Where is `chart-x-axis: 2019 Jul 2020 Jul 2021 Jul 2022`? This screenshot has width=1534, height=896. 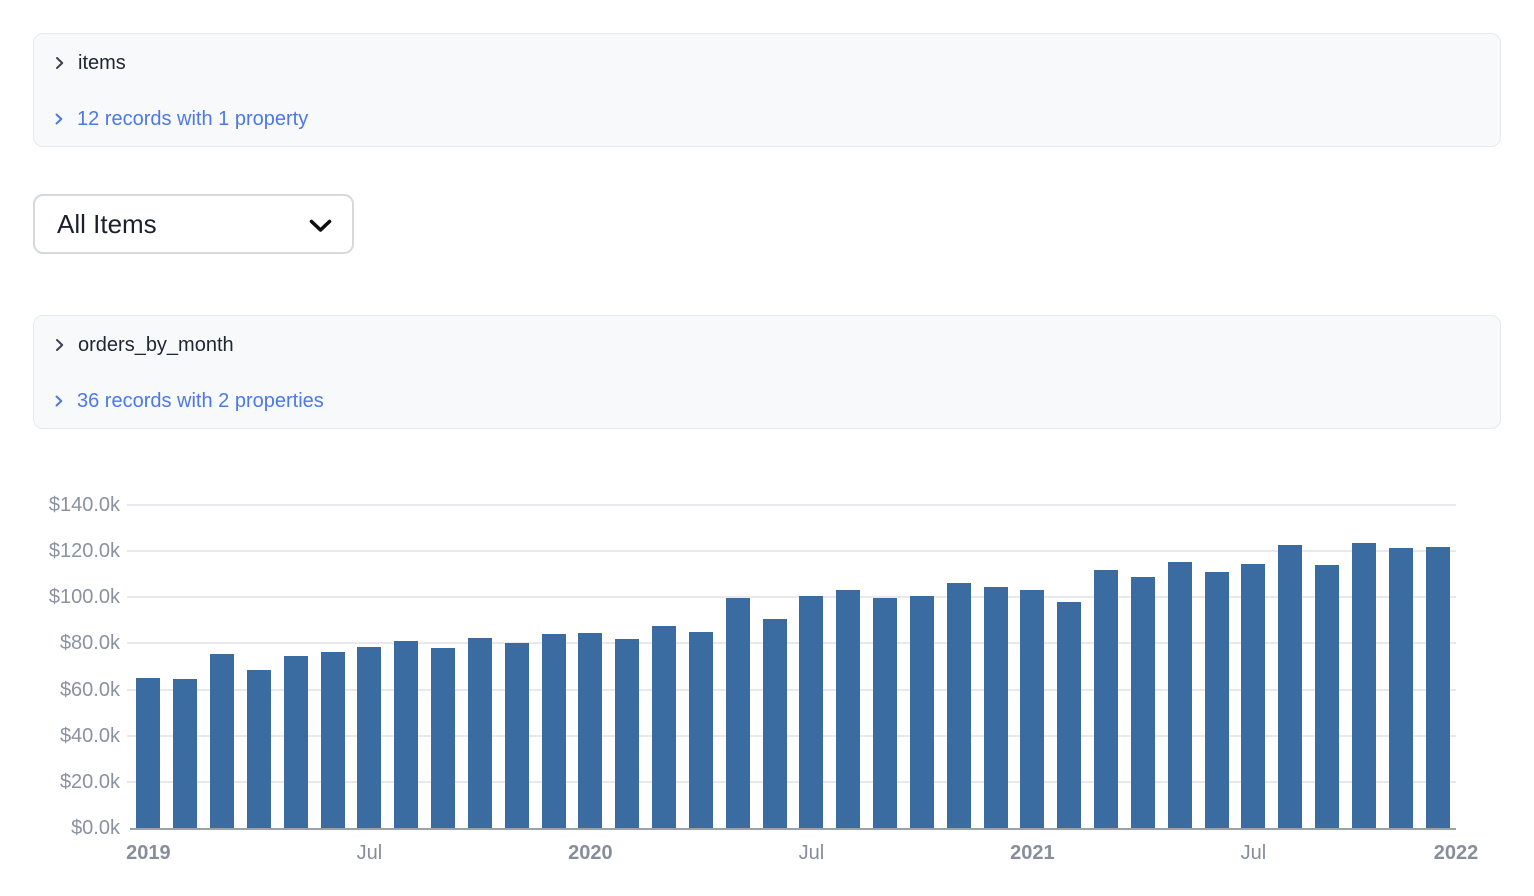
chart-x-axis: 2019 Jul 2020 Jul 2021 Jul 2022 is located at coordinates (802, 855).